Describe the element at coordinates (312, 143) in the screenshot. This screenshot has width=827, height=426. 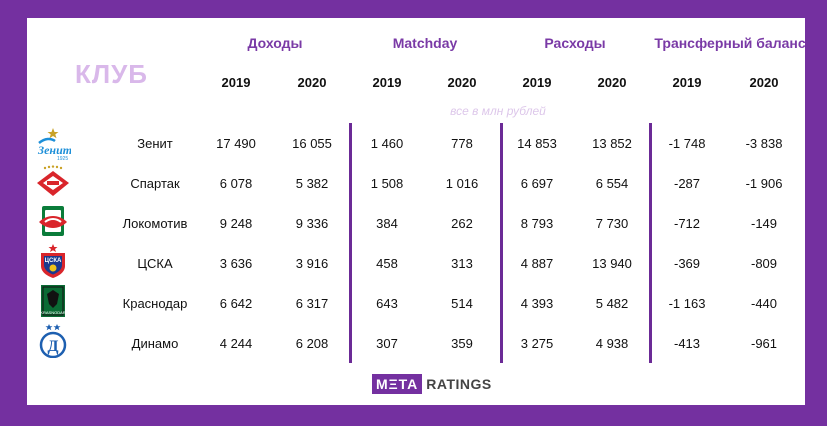
I see `table-cell: 16 055` at that location.